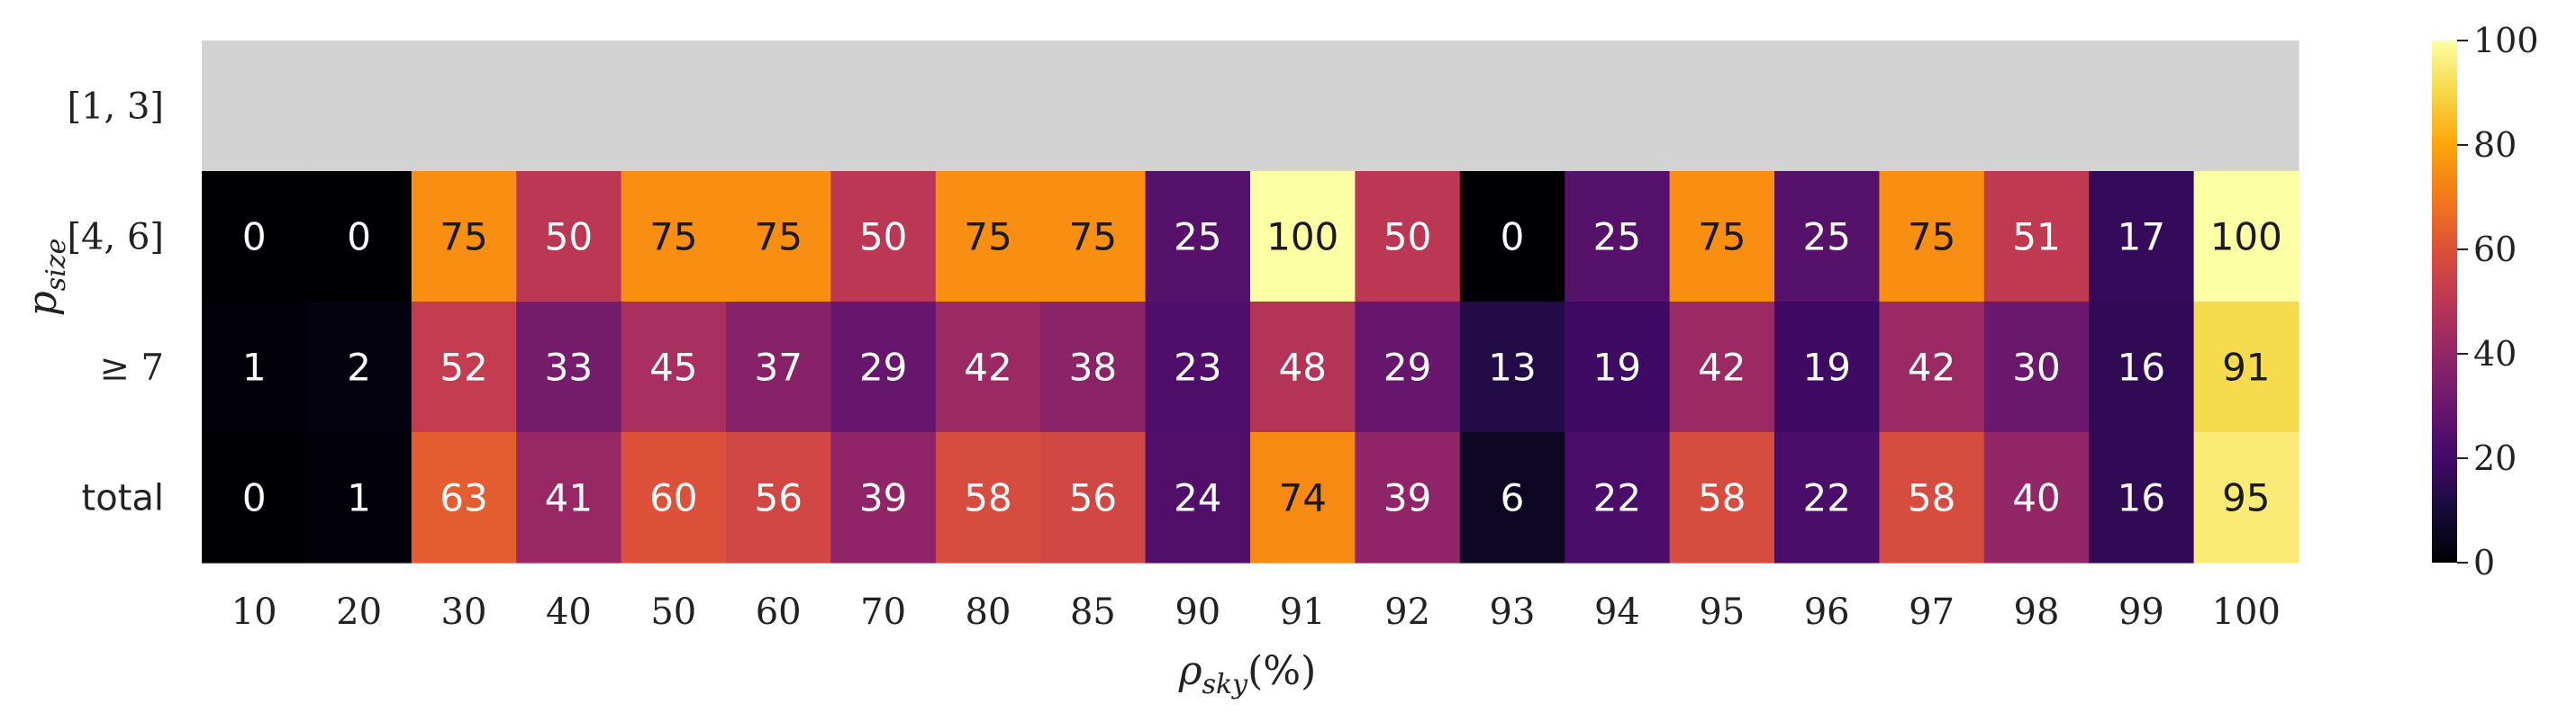 Image resolution: width=2576 pixels, height=722 pixels. Describe the element at coordinates (359, 237) in the screenshot. I see `cell-value-label: 0` at that location.